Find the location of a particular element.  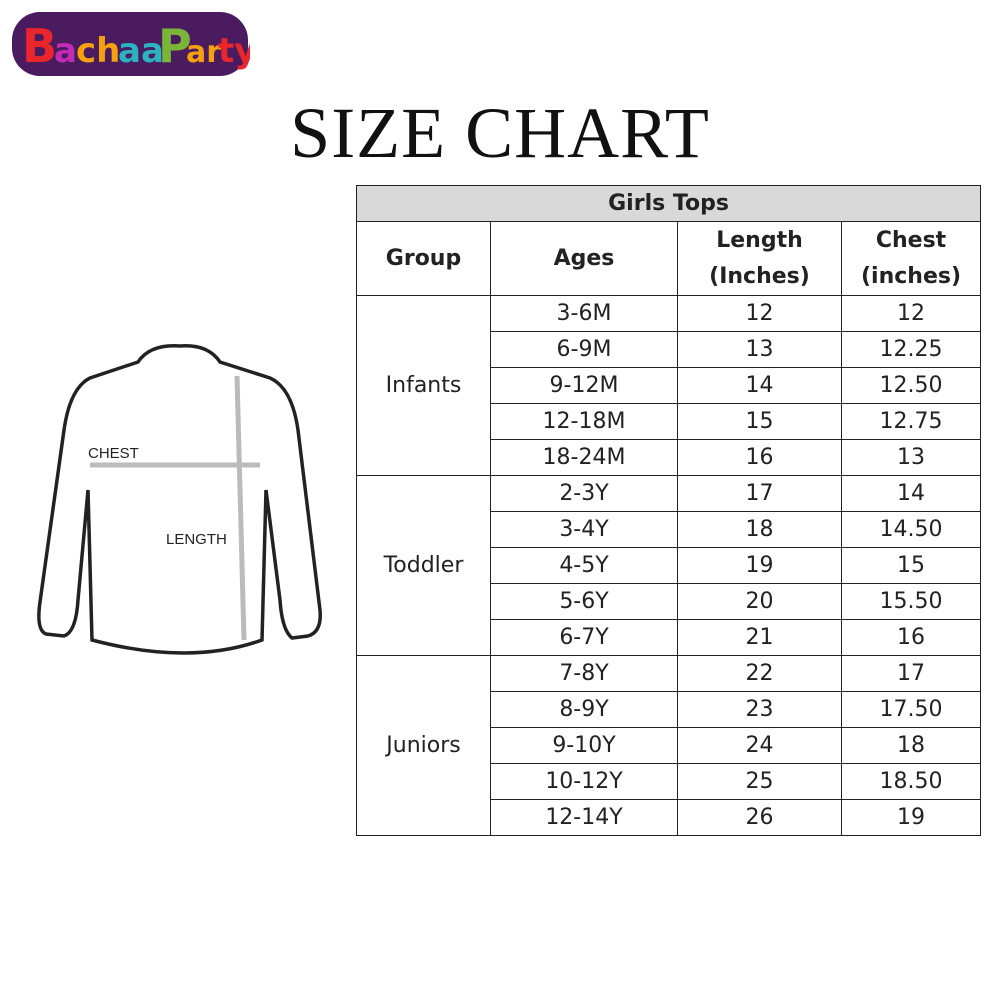

chest-cell: 18 is located at coordinates (911, 745).